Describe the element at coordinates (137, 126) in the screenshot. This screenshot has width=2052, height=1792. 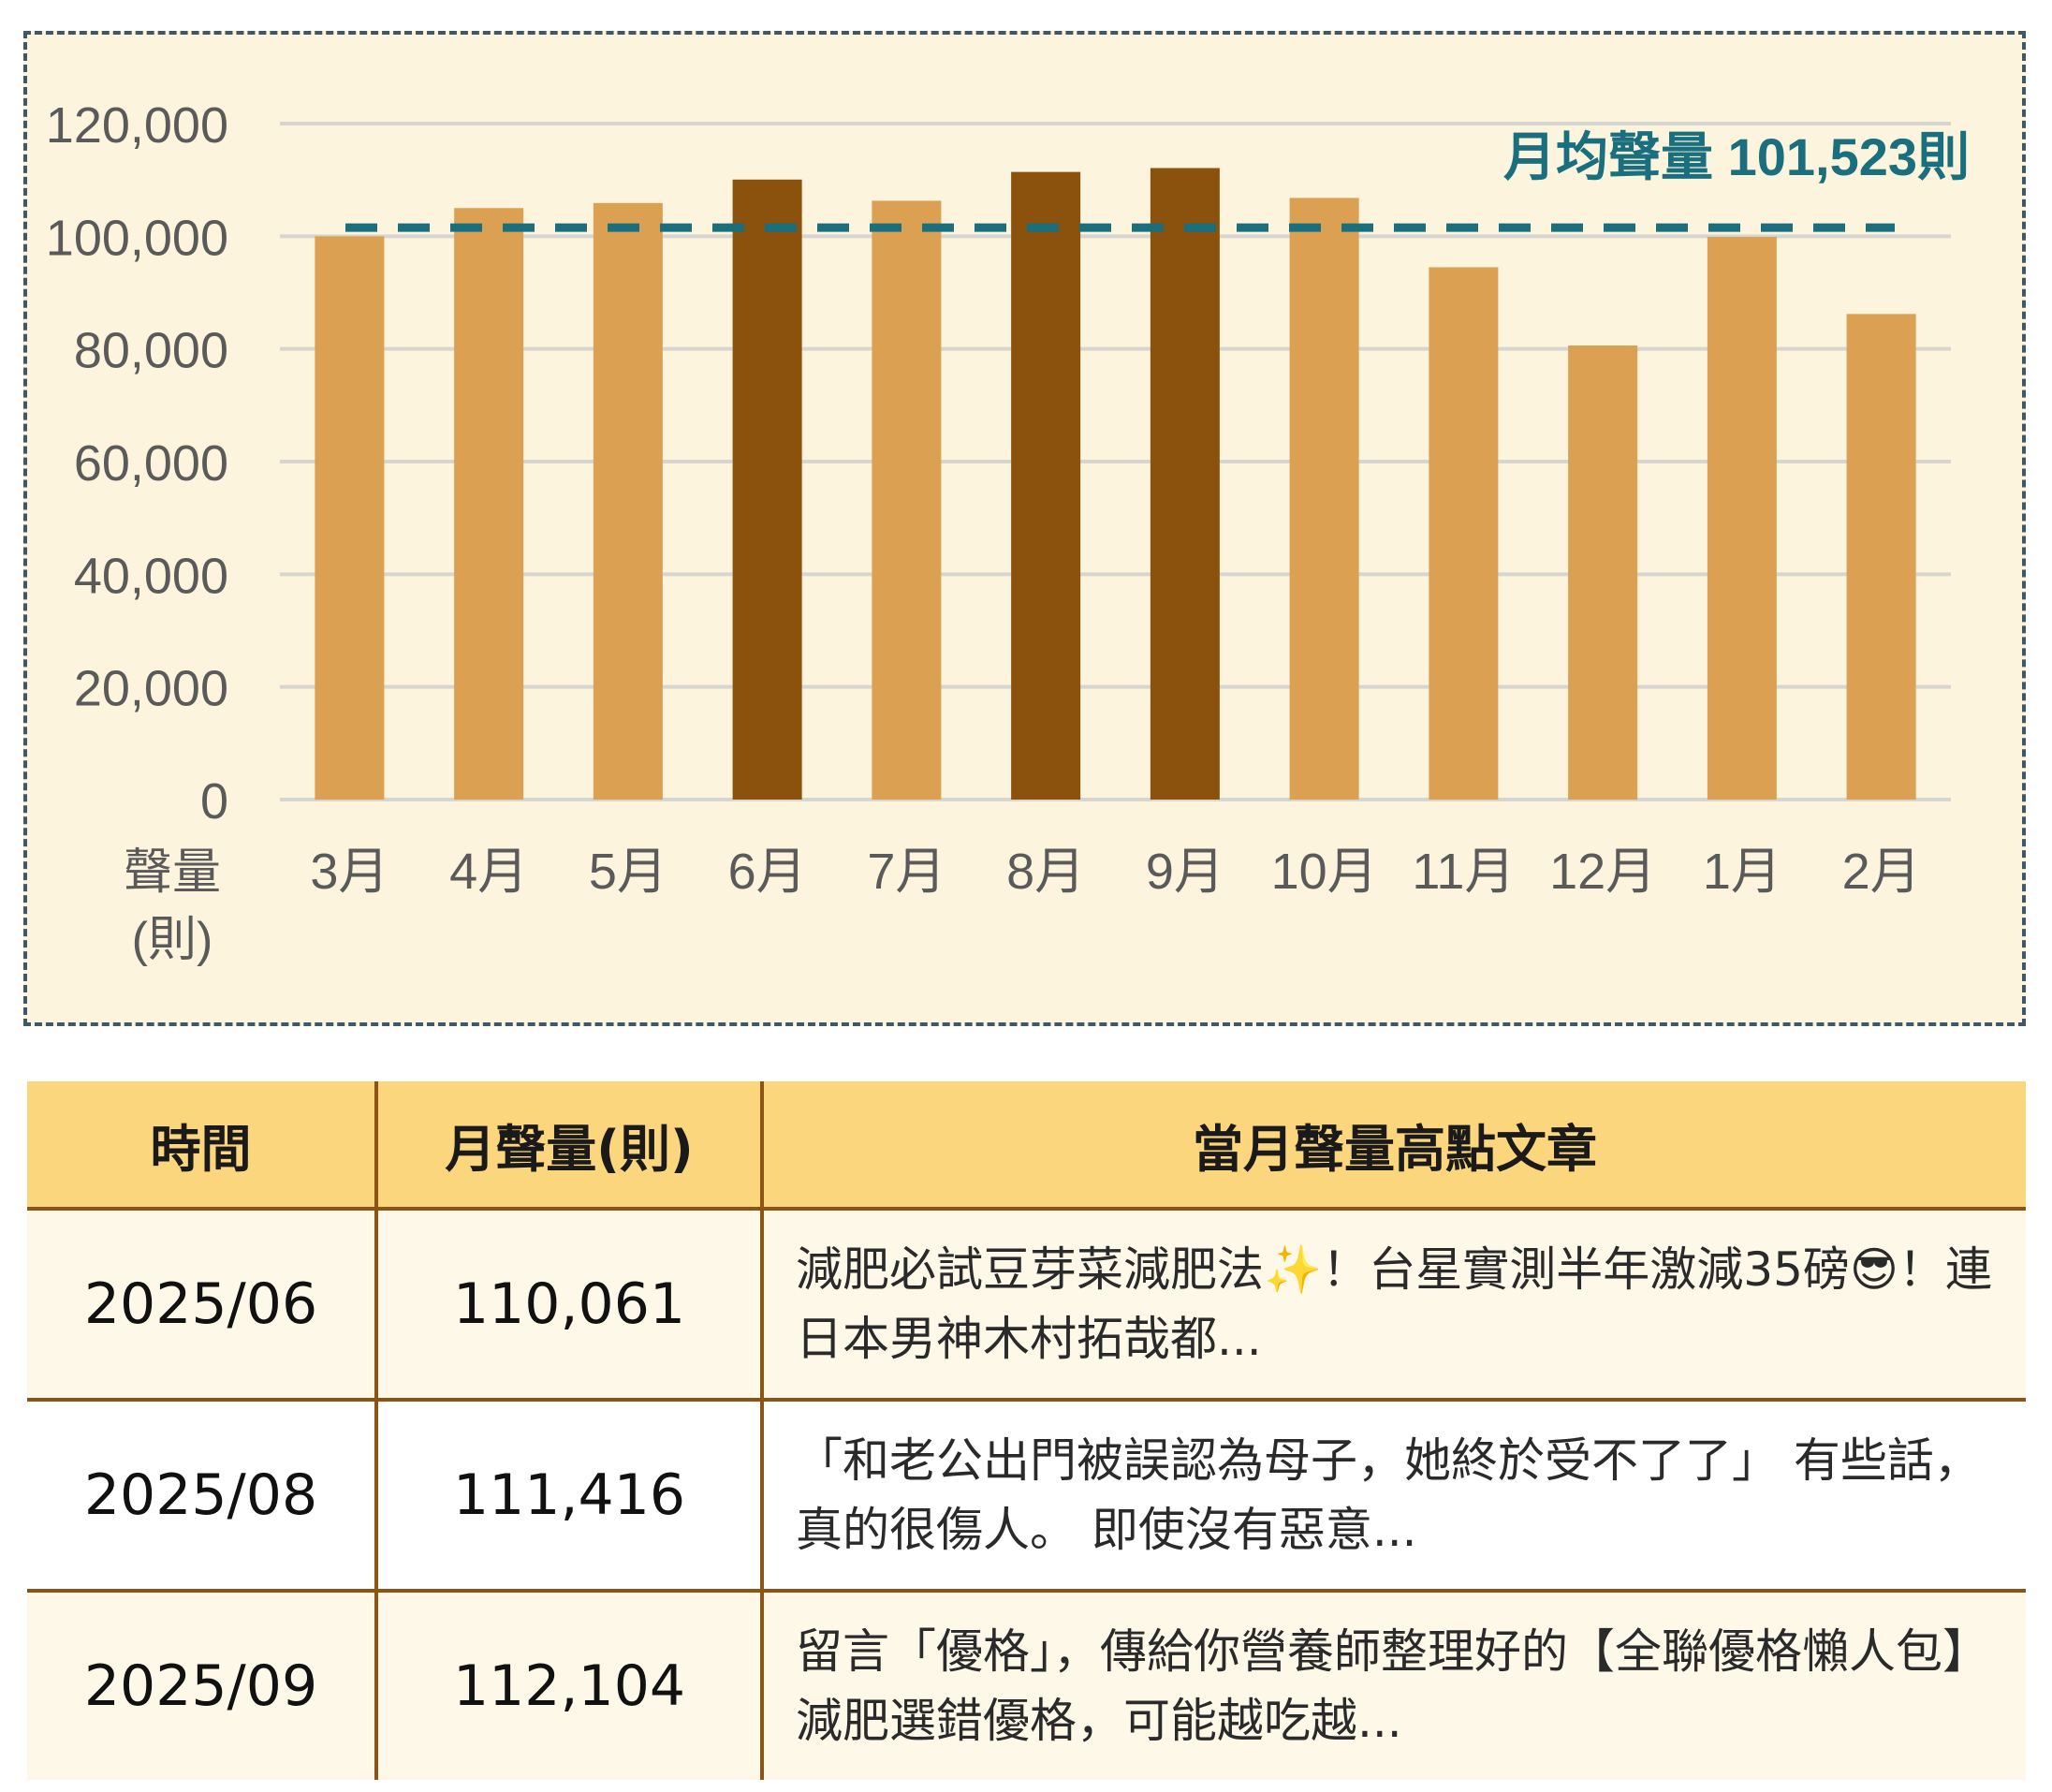
I see `y-tick-label: 120,000` at that location.